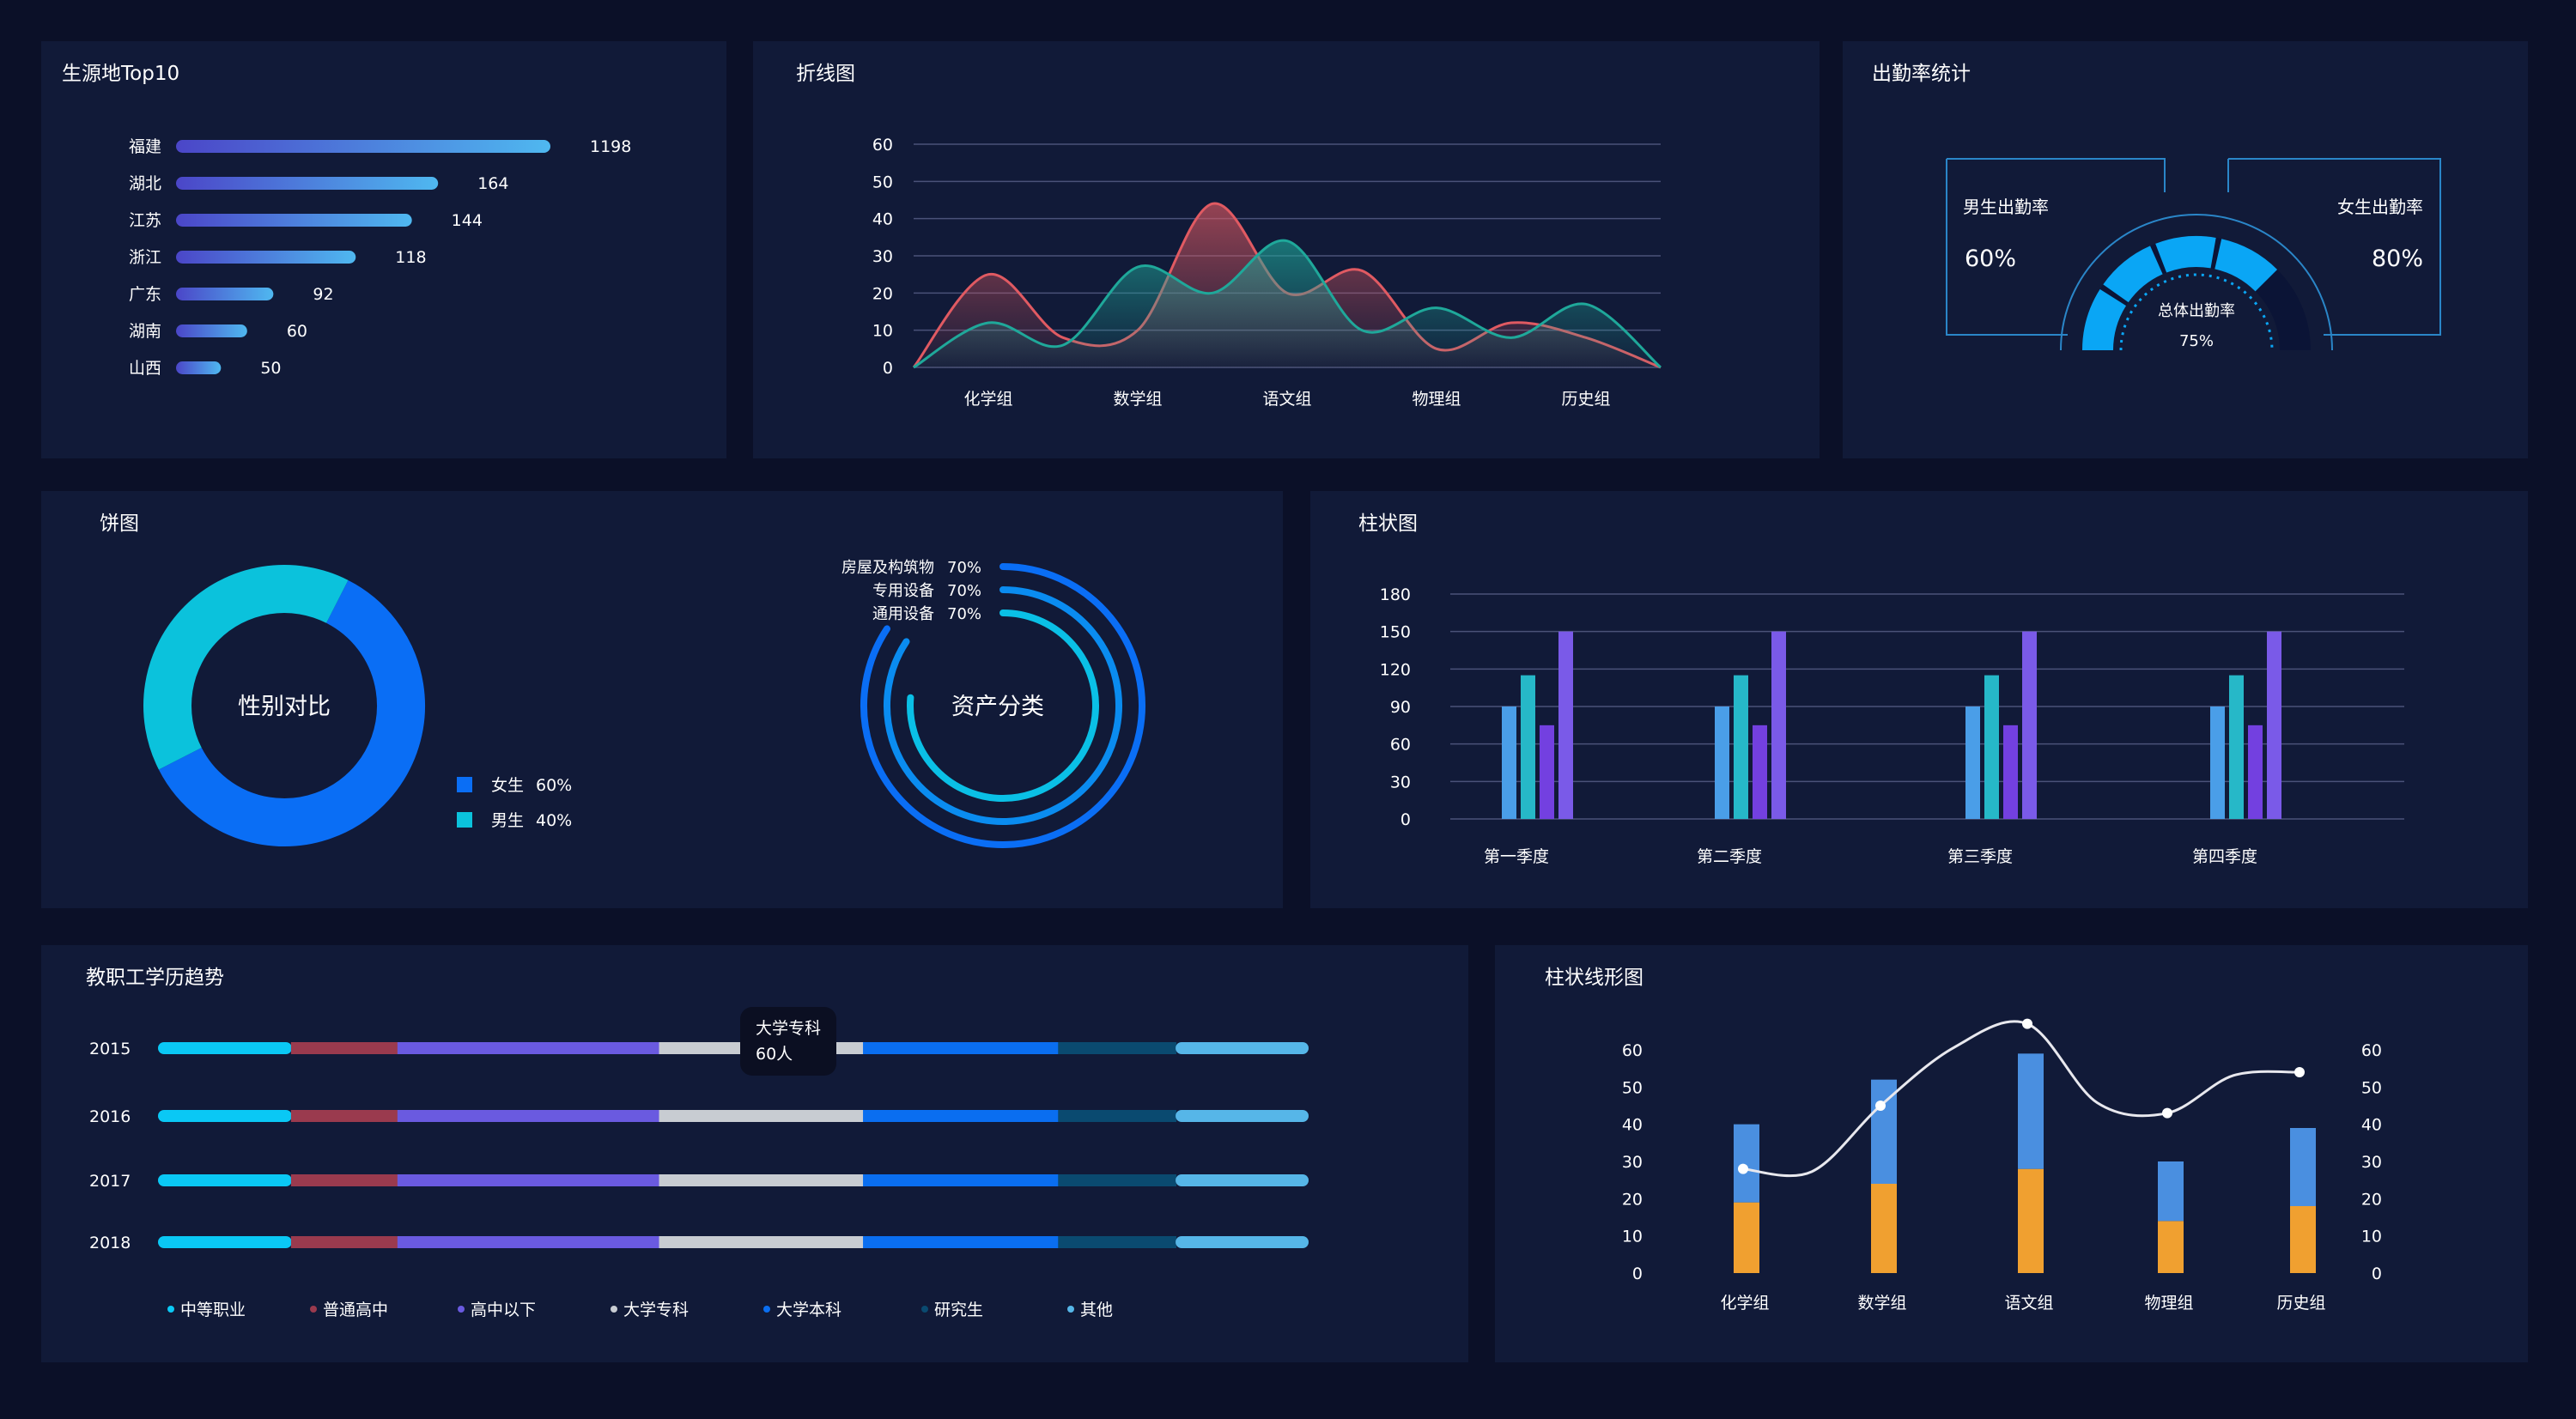  What do you see at coordinates (2006, 207) in the screenshot?
I see `male-rate-label: 男生出勤率` at bounding box center [2006, 207].